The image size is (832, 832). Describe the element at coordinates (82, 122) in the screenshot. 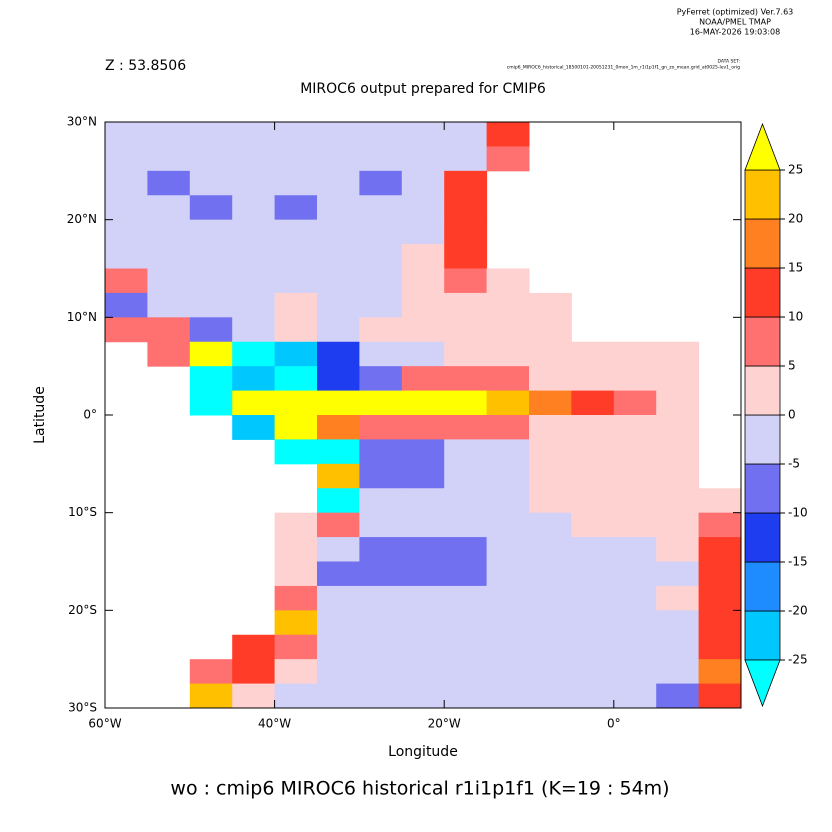

I see `y-tick-label: 30°N` at that location.